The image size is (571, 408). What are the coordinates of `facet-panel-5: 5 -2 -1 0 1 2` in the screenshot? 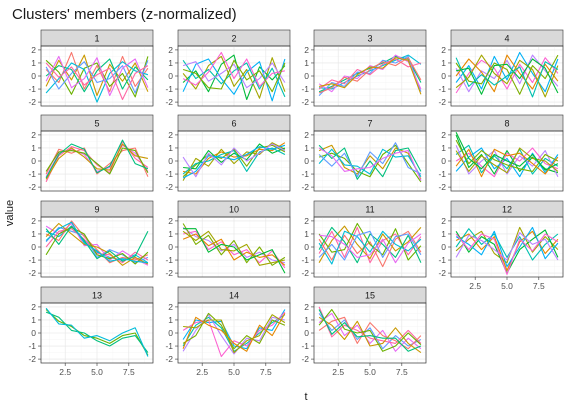 It's located at (91, 153).